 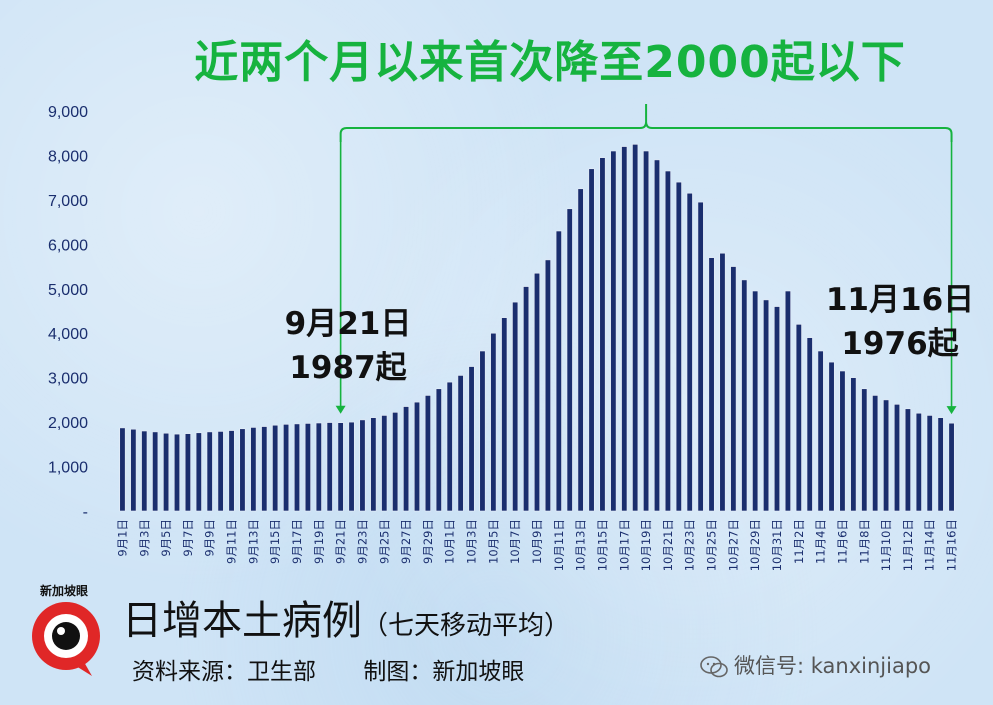 What do you see at coordinates (581, 545) in the screenshot?
I see `x-tick-label: 10月13日` at bounding box center [581, 545].